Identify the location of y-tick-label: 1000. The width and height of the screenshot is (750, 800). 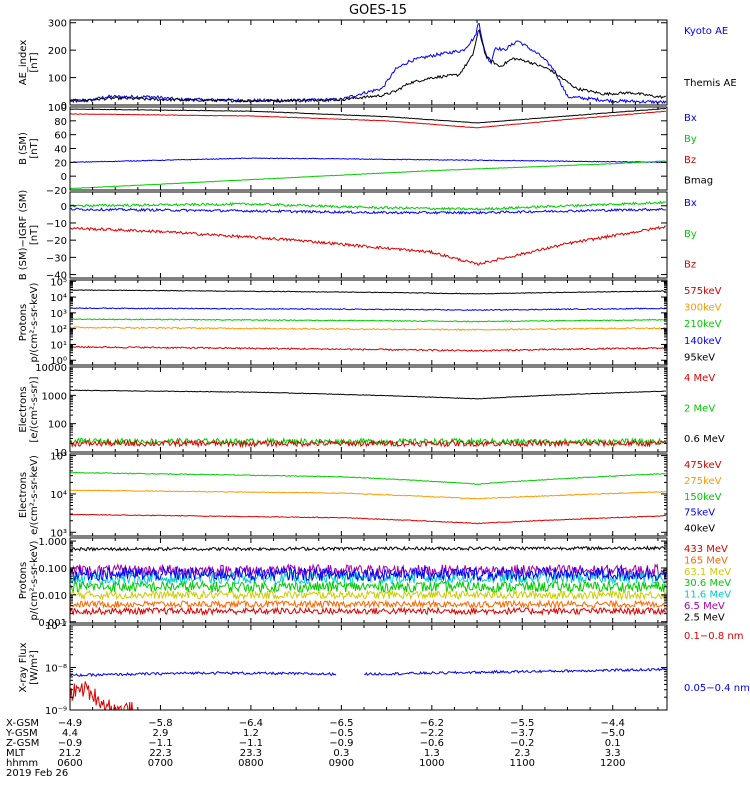
(54, 396).